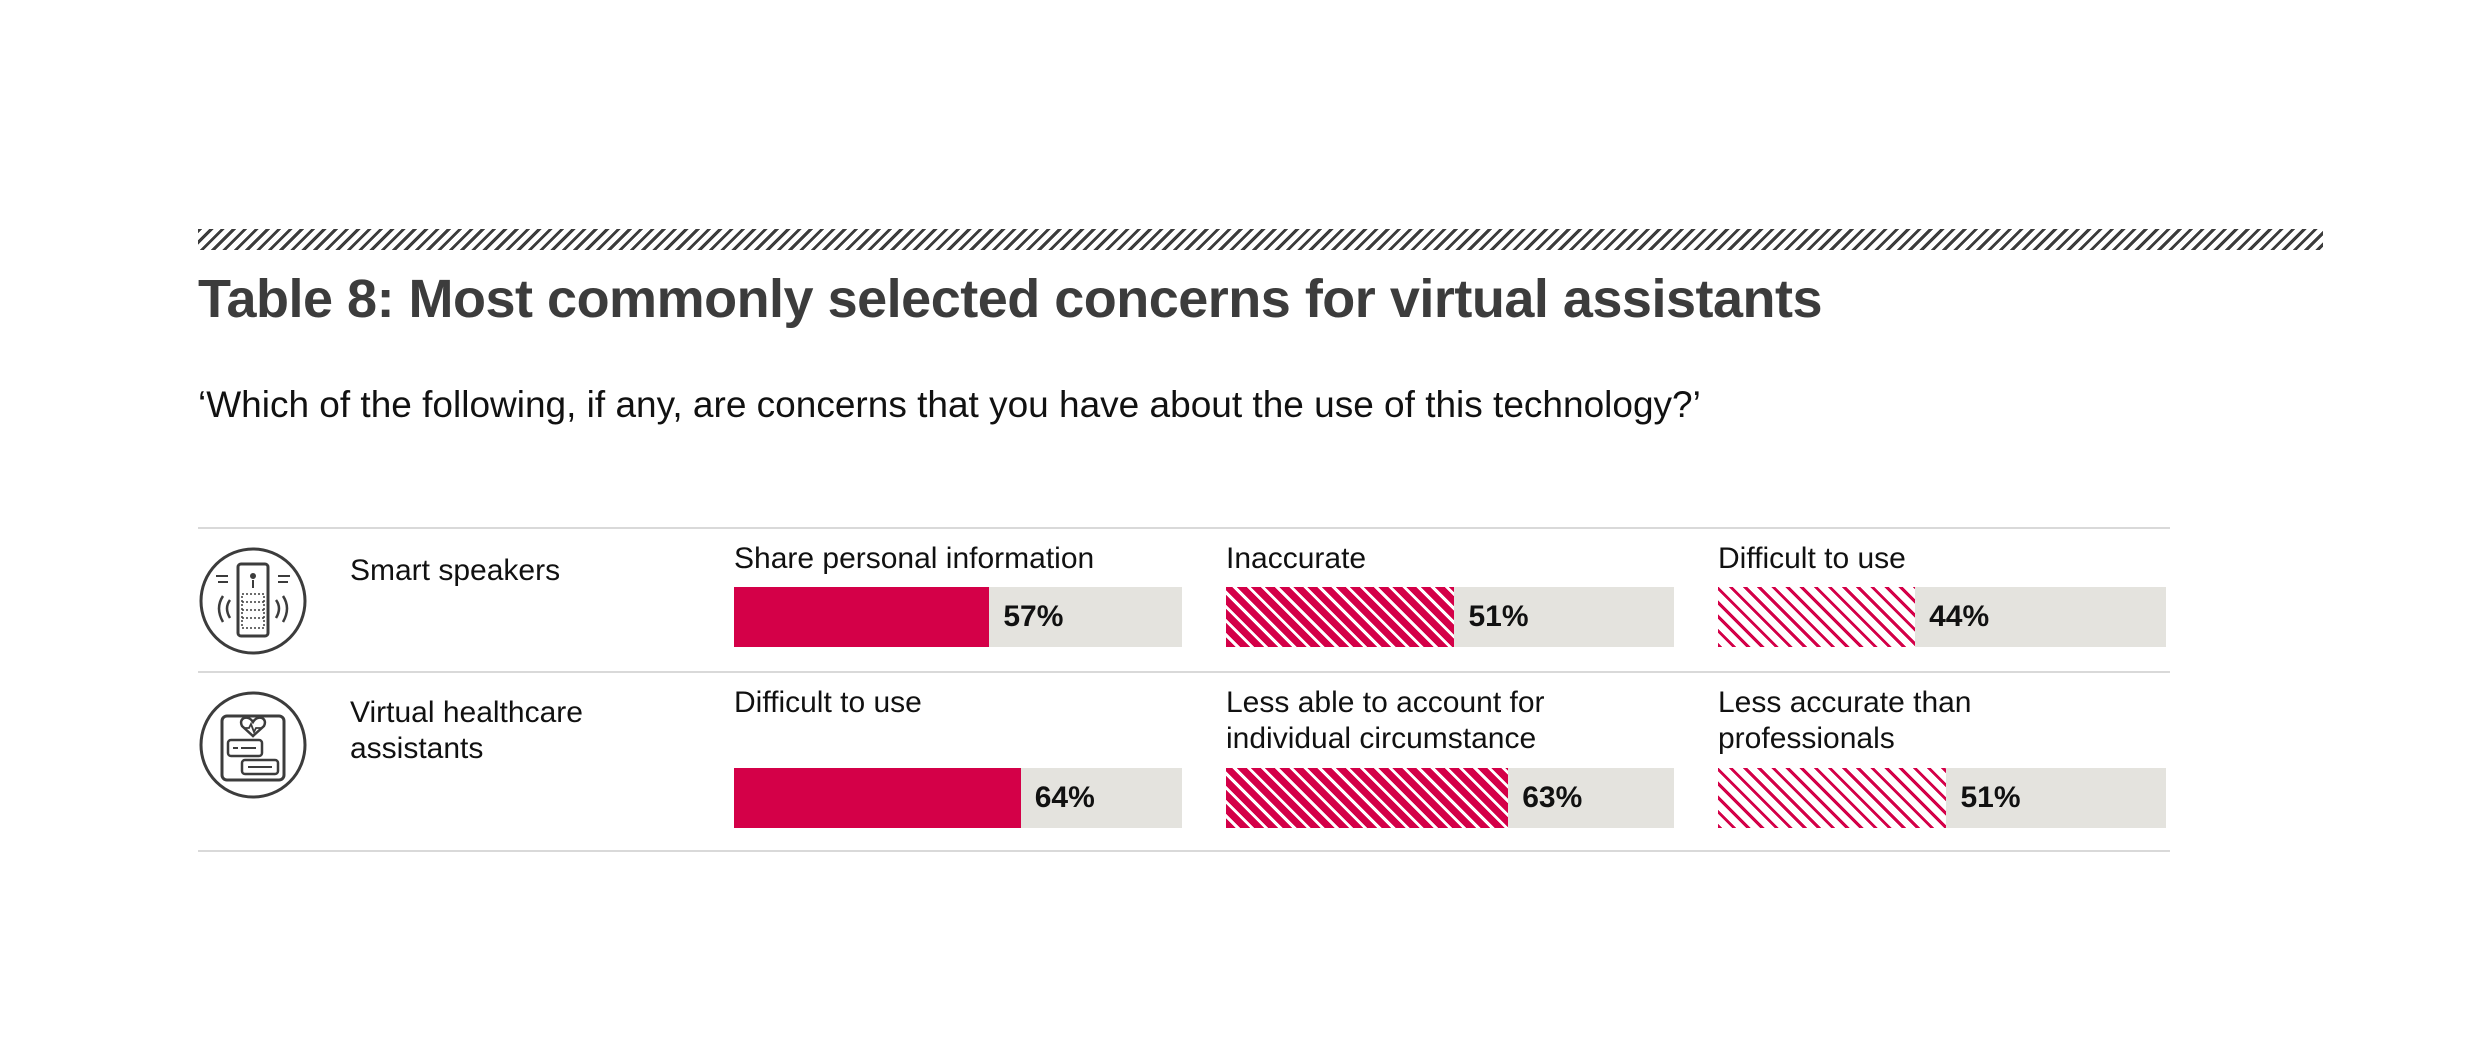  I want to click on concern-label: Share personal information, so click(914, 558).